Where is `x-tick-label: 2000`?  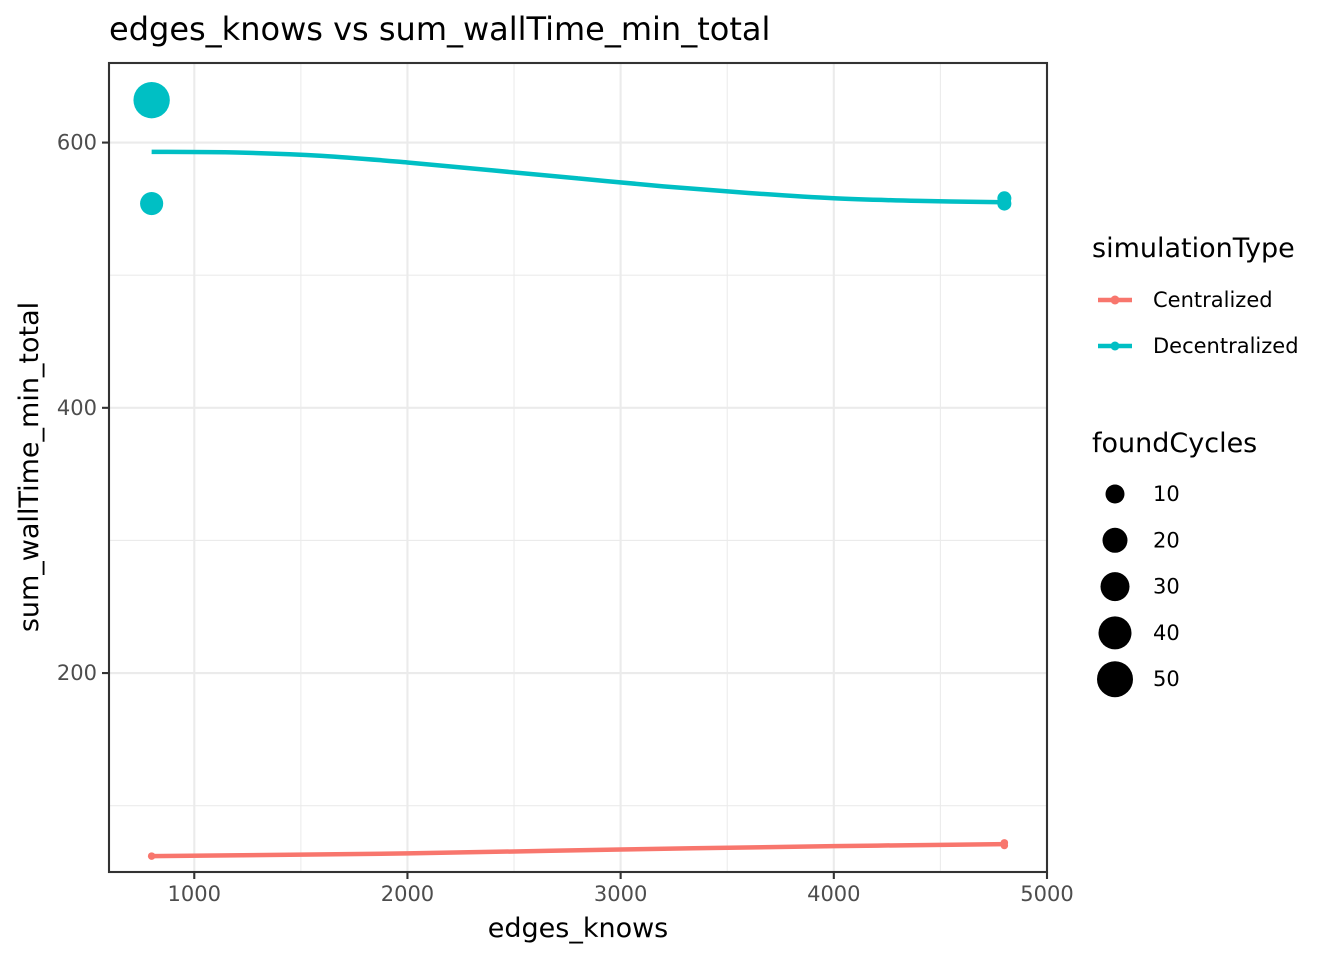 x-tick-label: 2000 is located at coordinates (407, 894).